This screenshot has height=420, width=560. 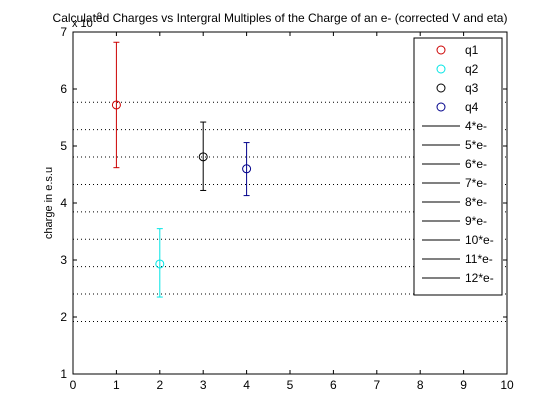 I want to click on legend-label: 4*e-, so click(x=476, y=126).